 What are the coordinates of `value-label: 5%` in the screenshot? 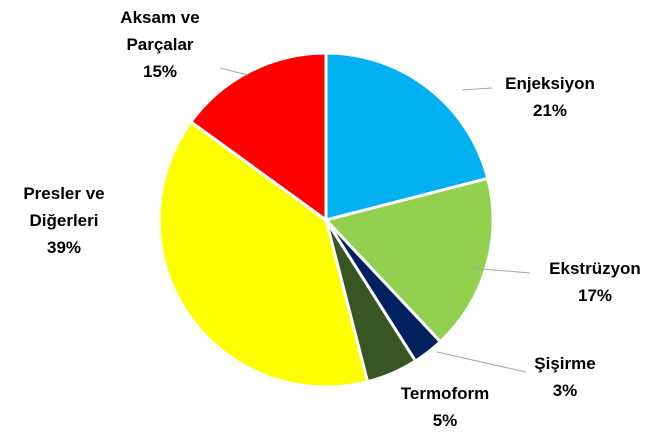 It's located at (445, 420).